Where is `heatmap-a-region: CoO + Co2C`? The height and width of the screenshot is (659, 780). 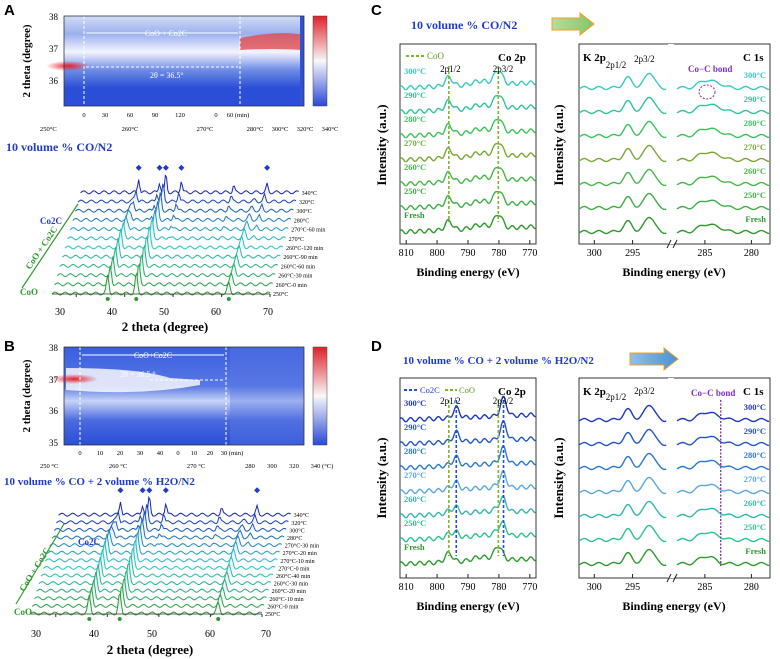 heatmap-a-region: CoO + Co2C is located at coordinates (166, 33).